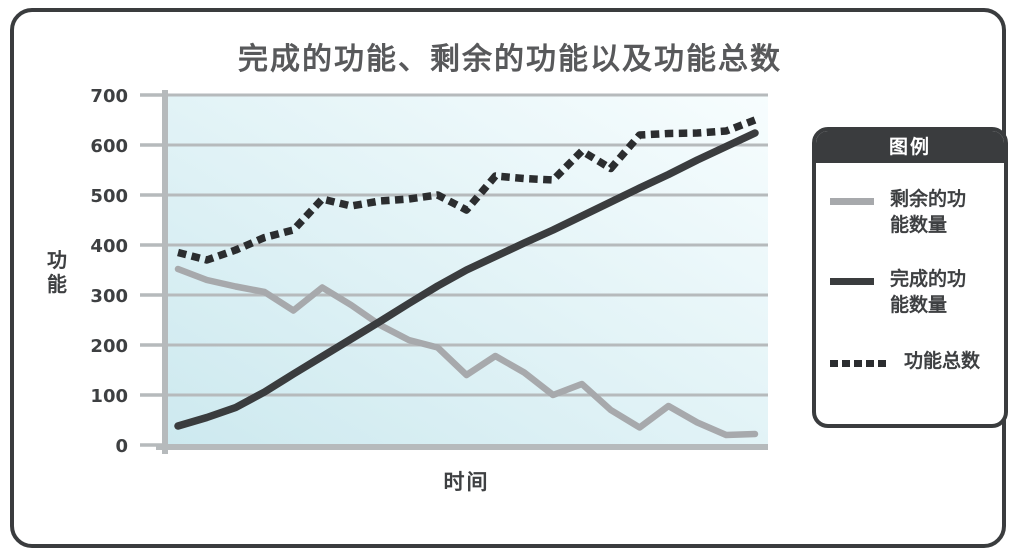  What do you see at coordinates (109, 96) in the screenshot?
I see `y-tick-label: 700` at bounding box center [109, 96].